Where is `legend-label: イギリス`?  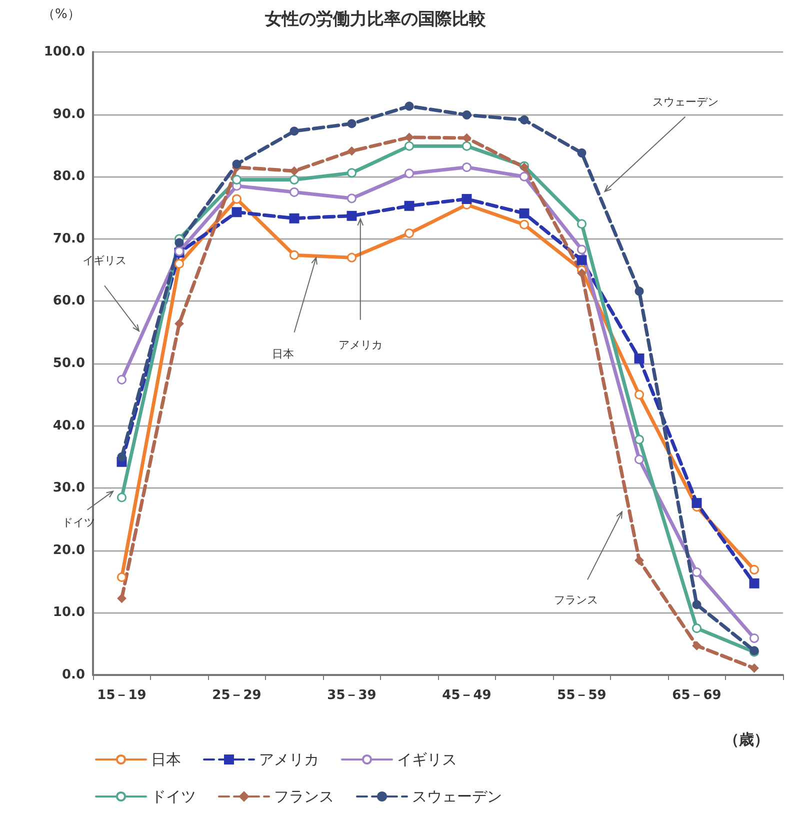
legend-label: イギリス is located at coordinates (427, 759).